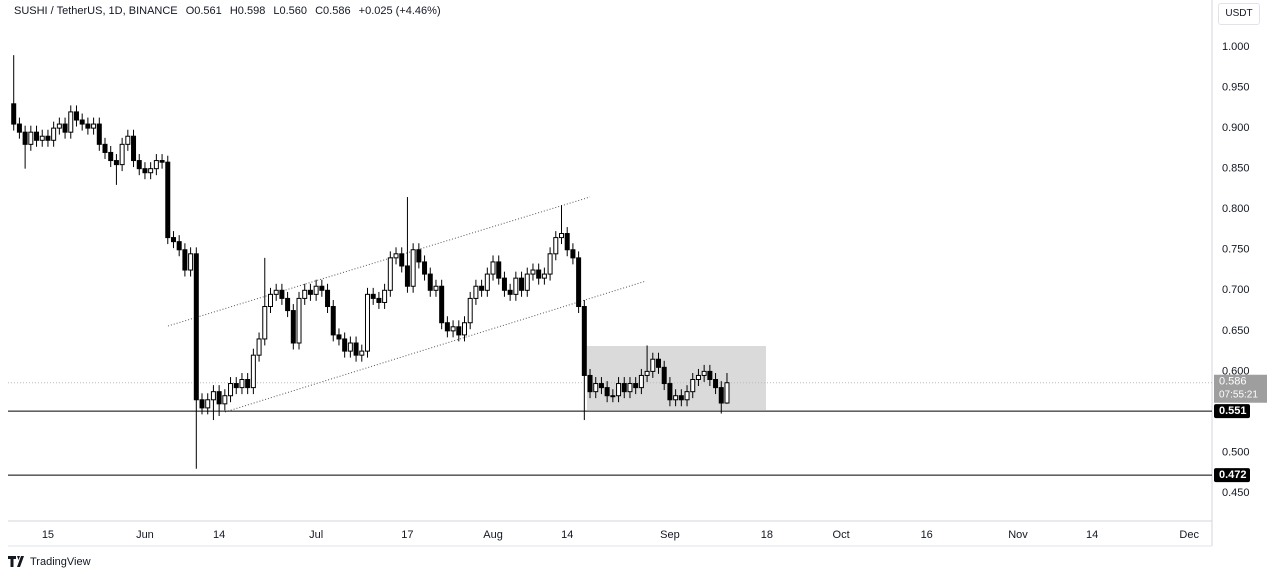 The image size is (1280, 578). I want to click on currency-button: USDT, so click(1239, 14).